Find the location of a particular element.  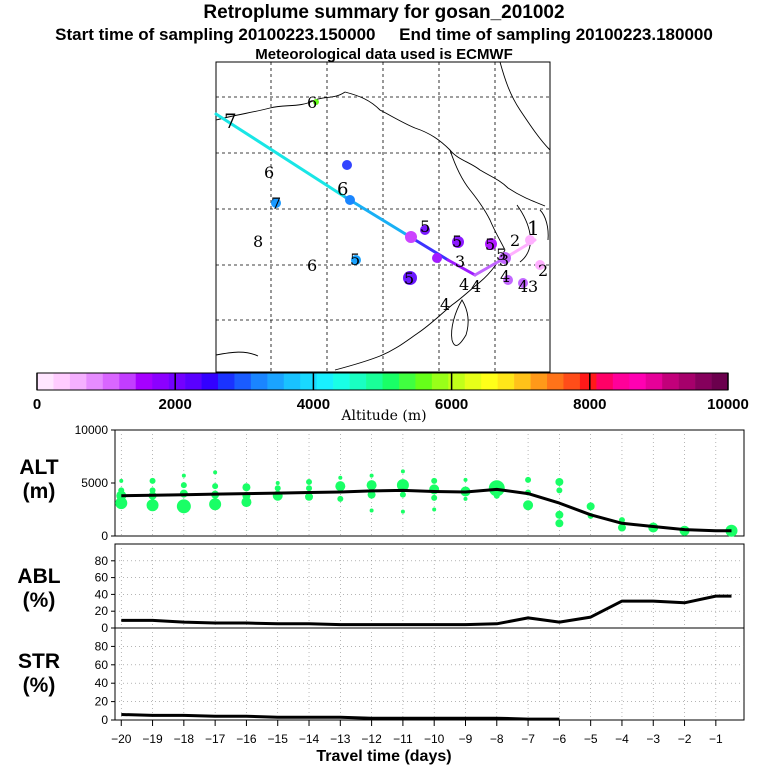

met-data-note: Meteorological data used is ECMWF is located at coordinates (384, 54).